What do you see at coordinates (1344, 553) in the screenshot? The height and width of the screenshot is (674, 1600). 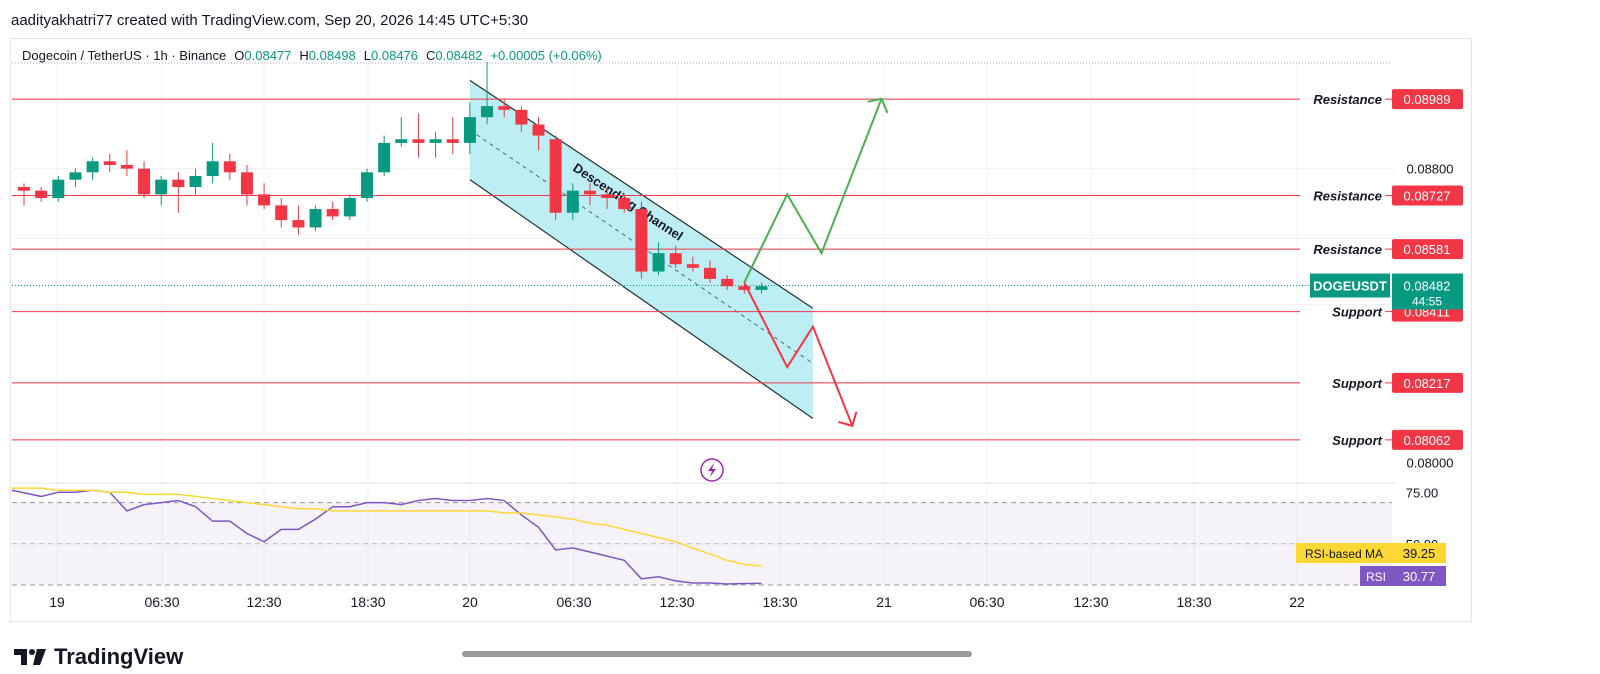 I see `rsi-name-tag` at bounding box center [1344, 553].